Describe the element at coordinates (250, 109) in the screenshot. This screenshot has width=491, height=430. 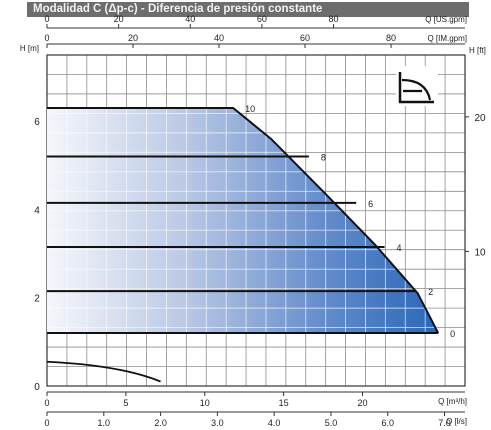
I see `series-label-10: 10` at that location.